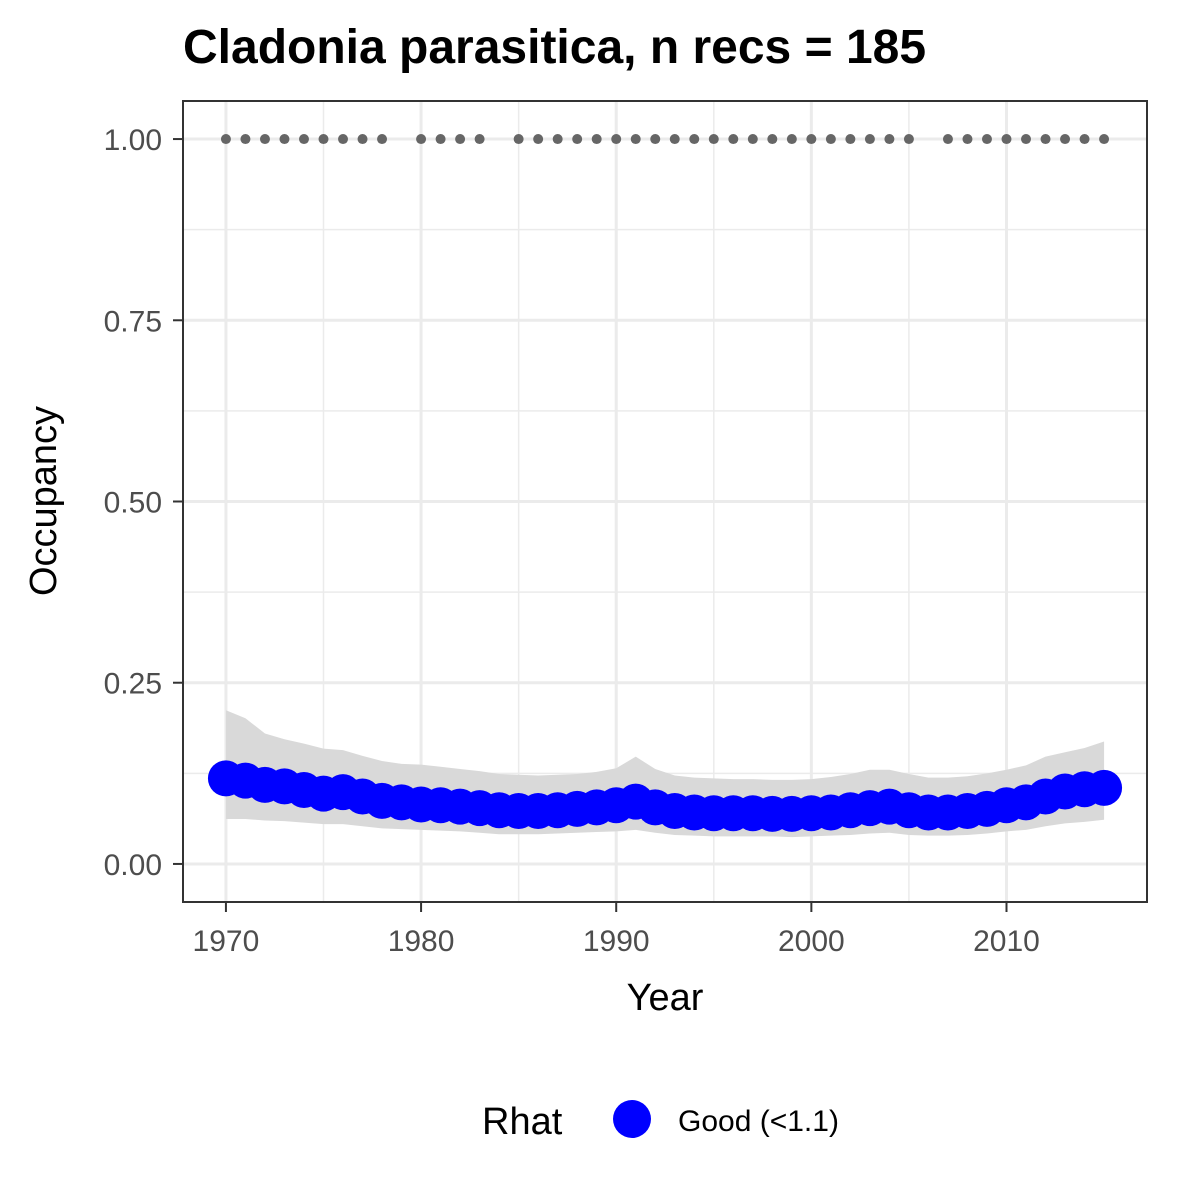 The height and width of the screenshot is (1200, 1200). What do you see at coordinates (1006, 941) in the screenshot?
I see `x-tick-label: 2010` at bounding box center [1006, 941].